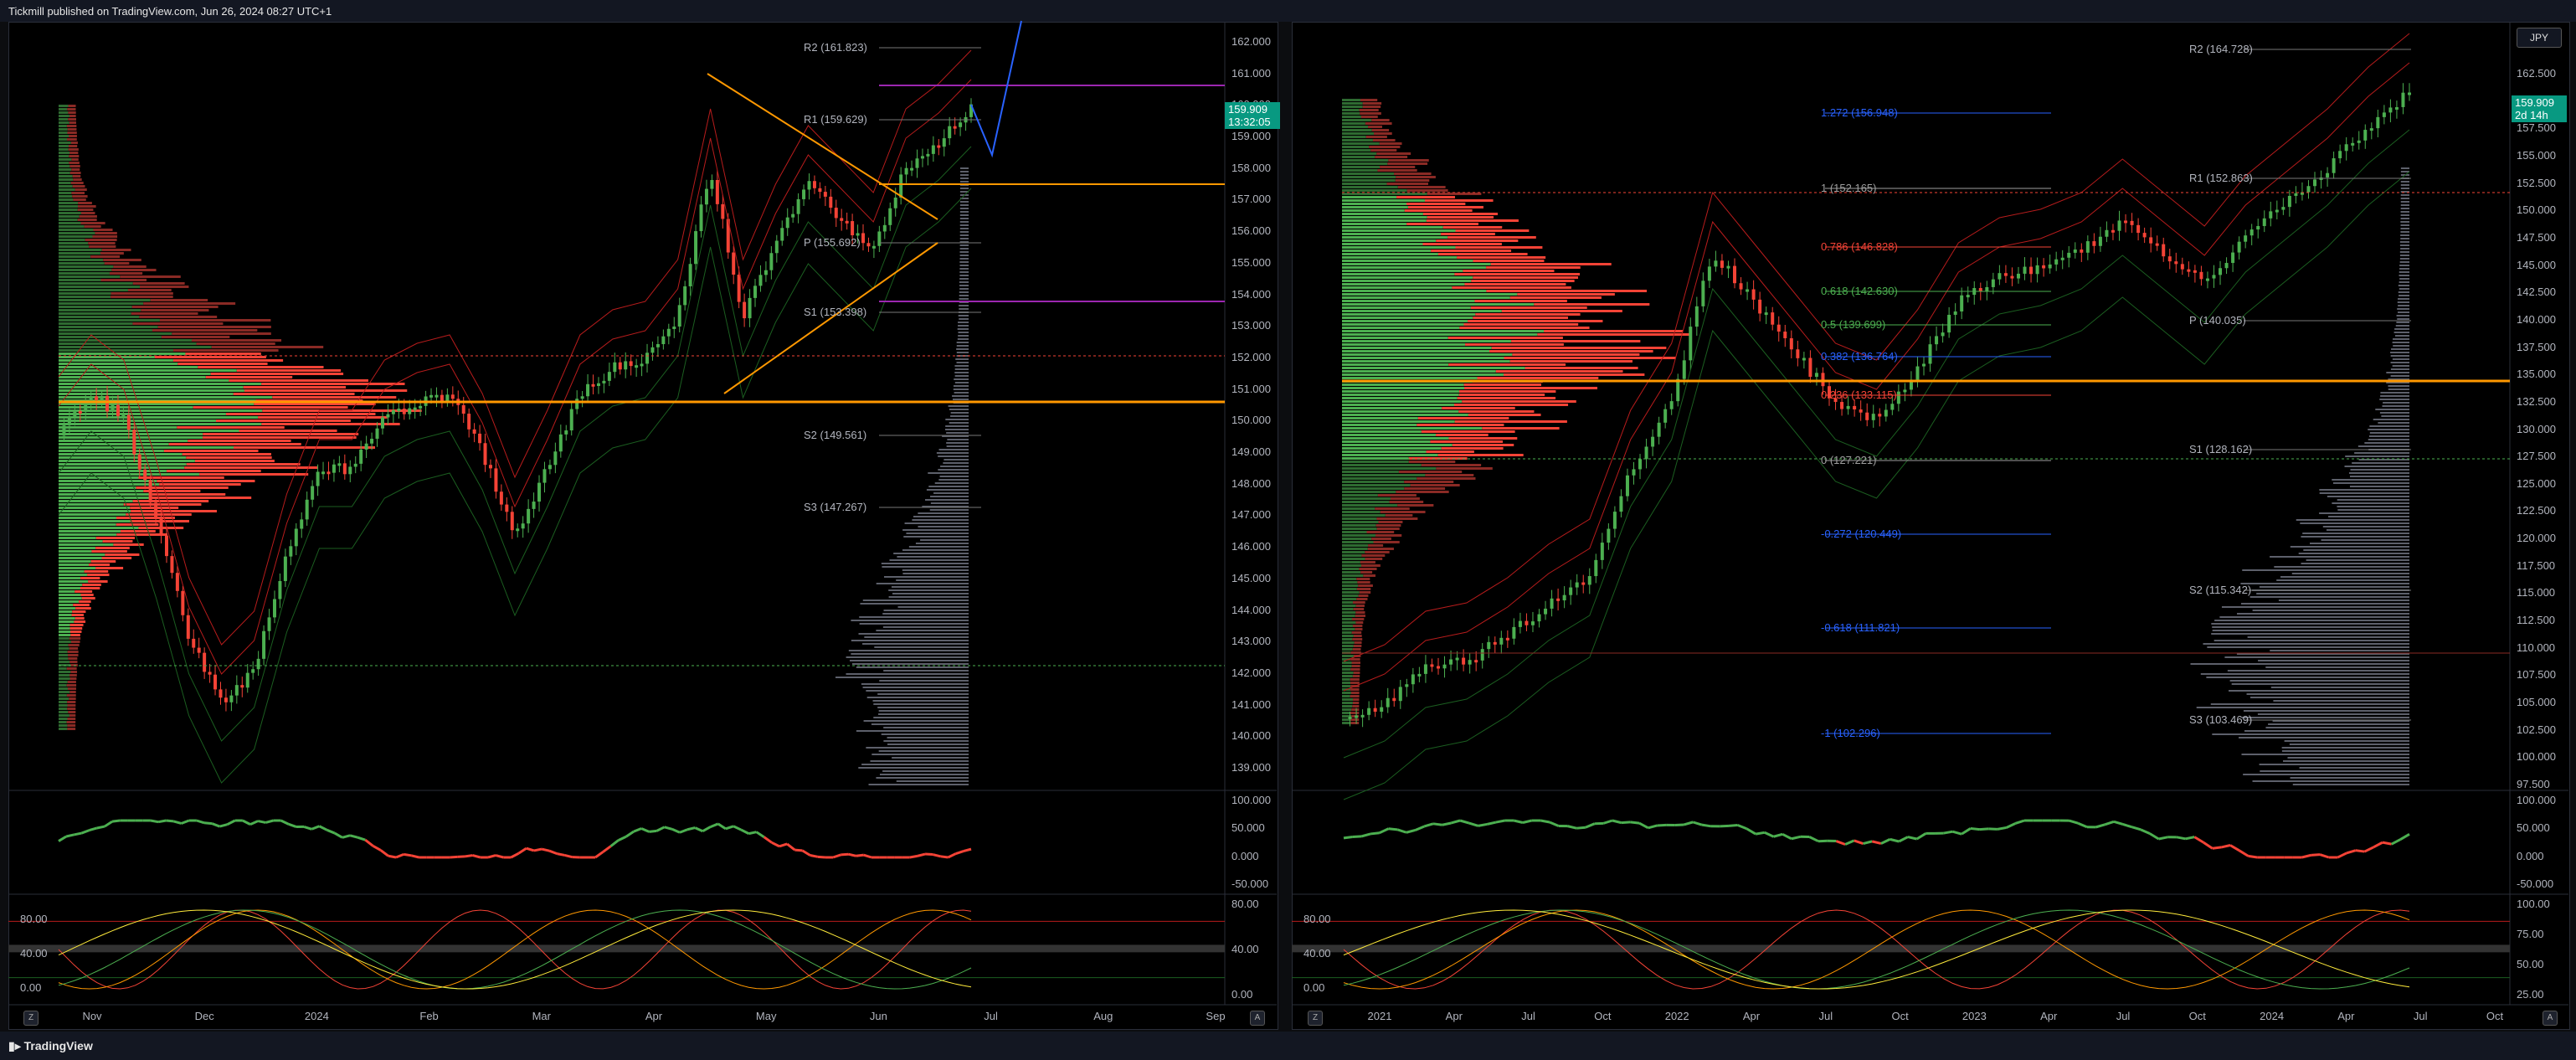 This screenshot has width=2576, height=1060. Describe the element at coordinates (1316, 1018) in the screenshot. I see `right-zoom-button: Z` at that location.